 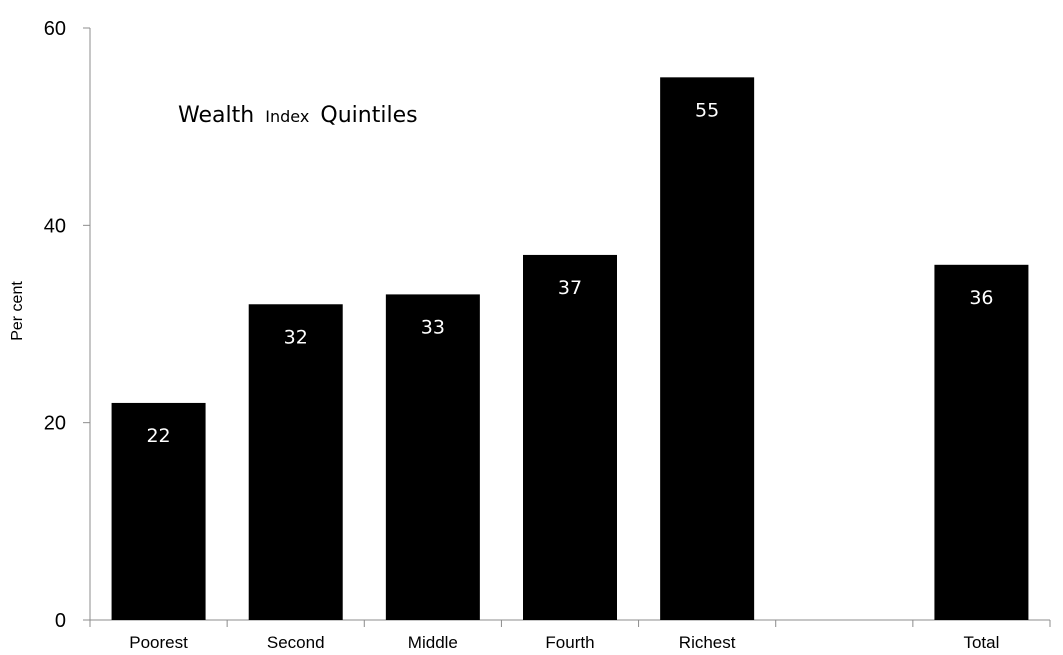 What do you see at coordinates (17, 311) in the screenshot?
I see `y-axis-label: Per cent` at bounding box center [17, 311].